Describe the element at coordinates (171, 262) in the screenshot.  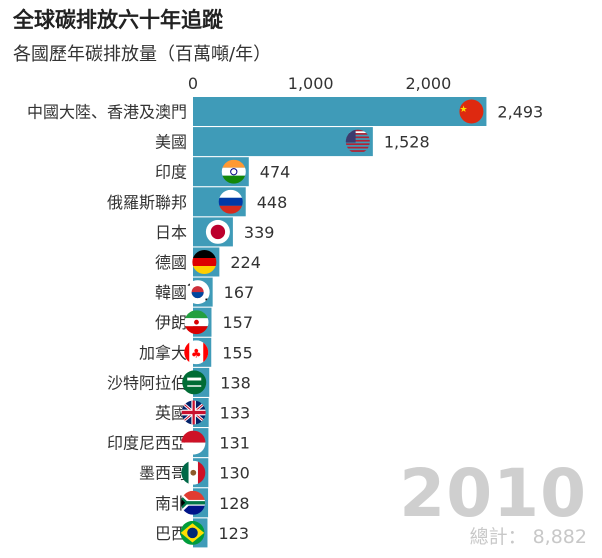
I see `category-label: 德國` at that location.